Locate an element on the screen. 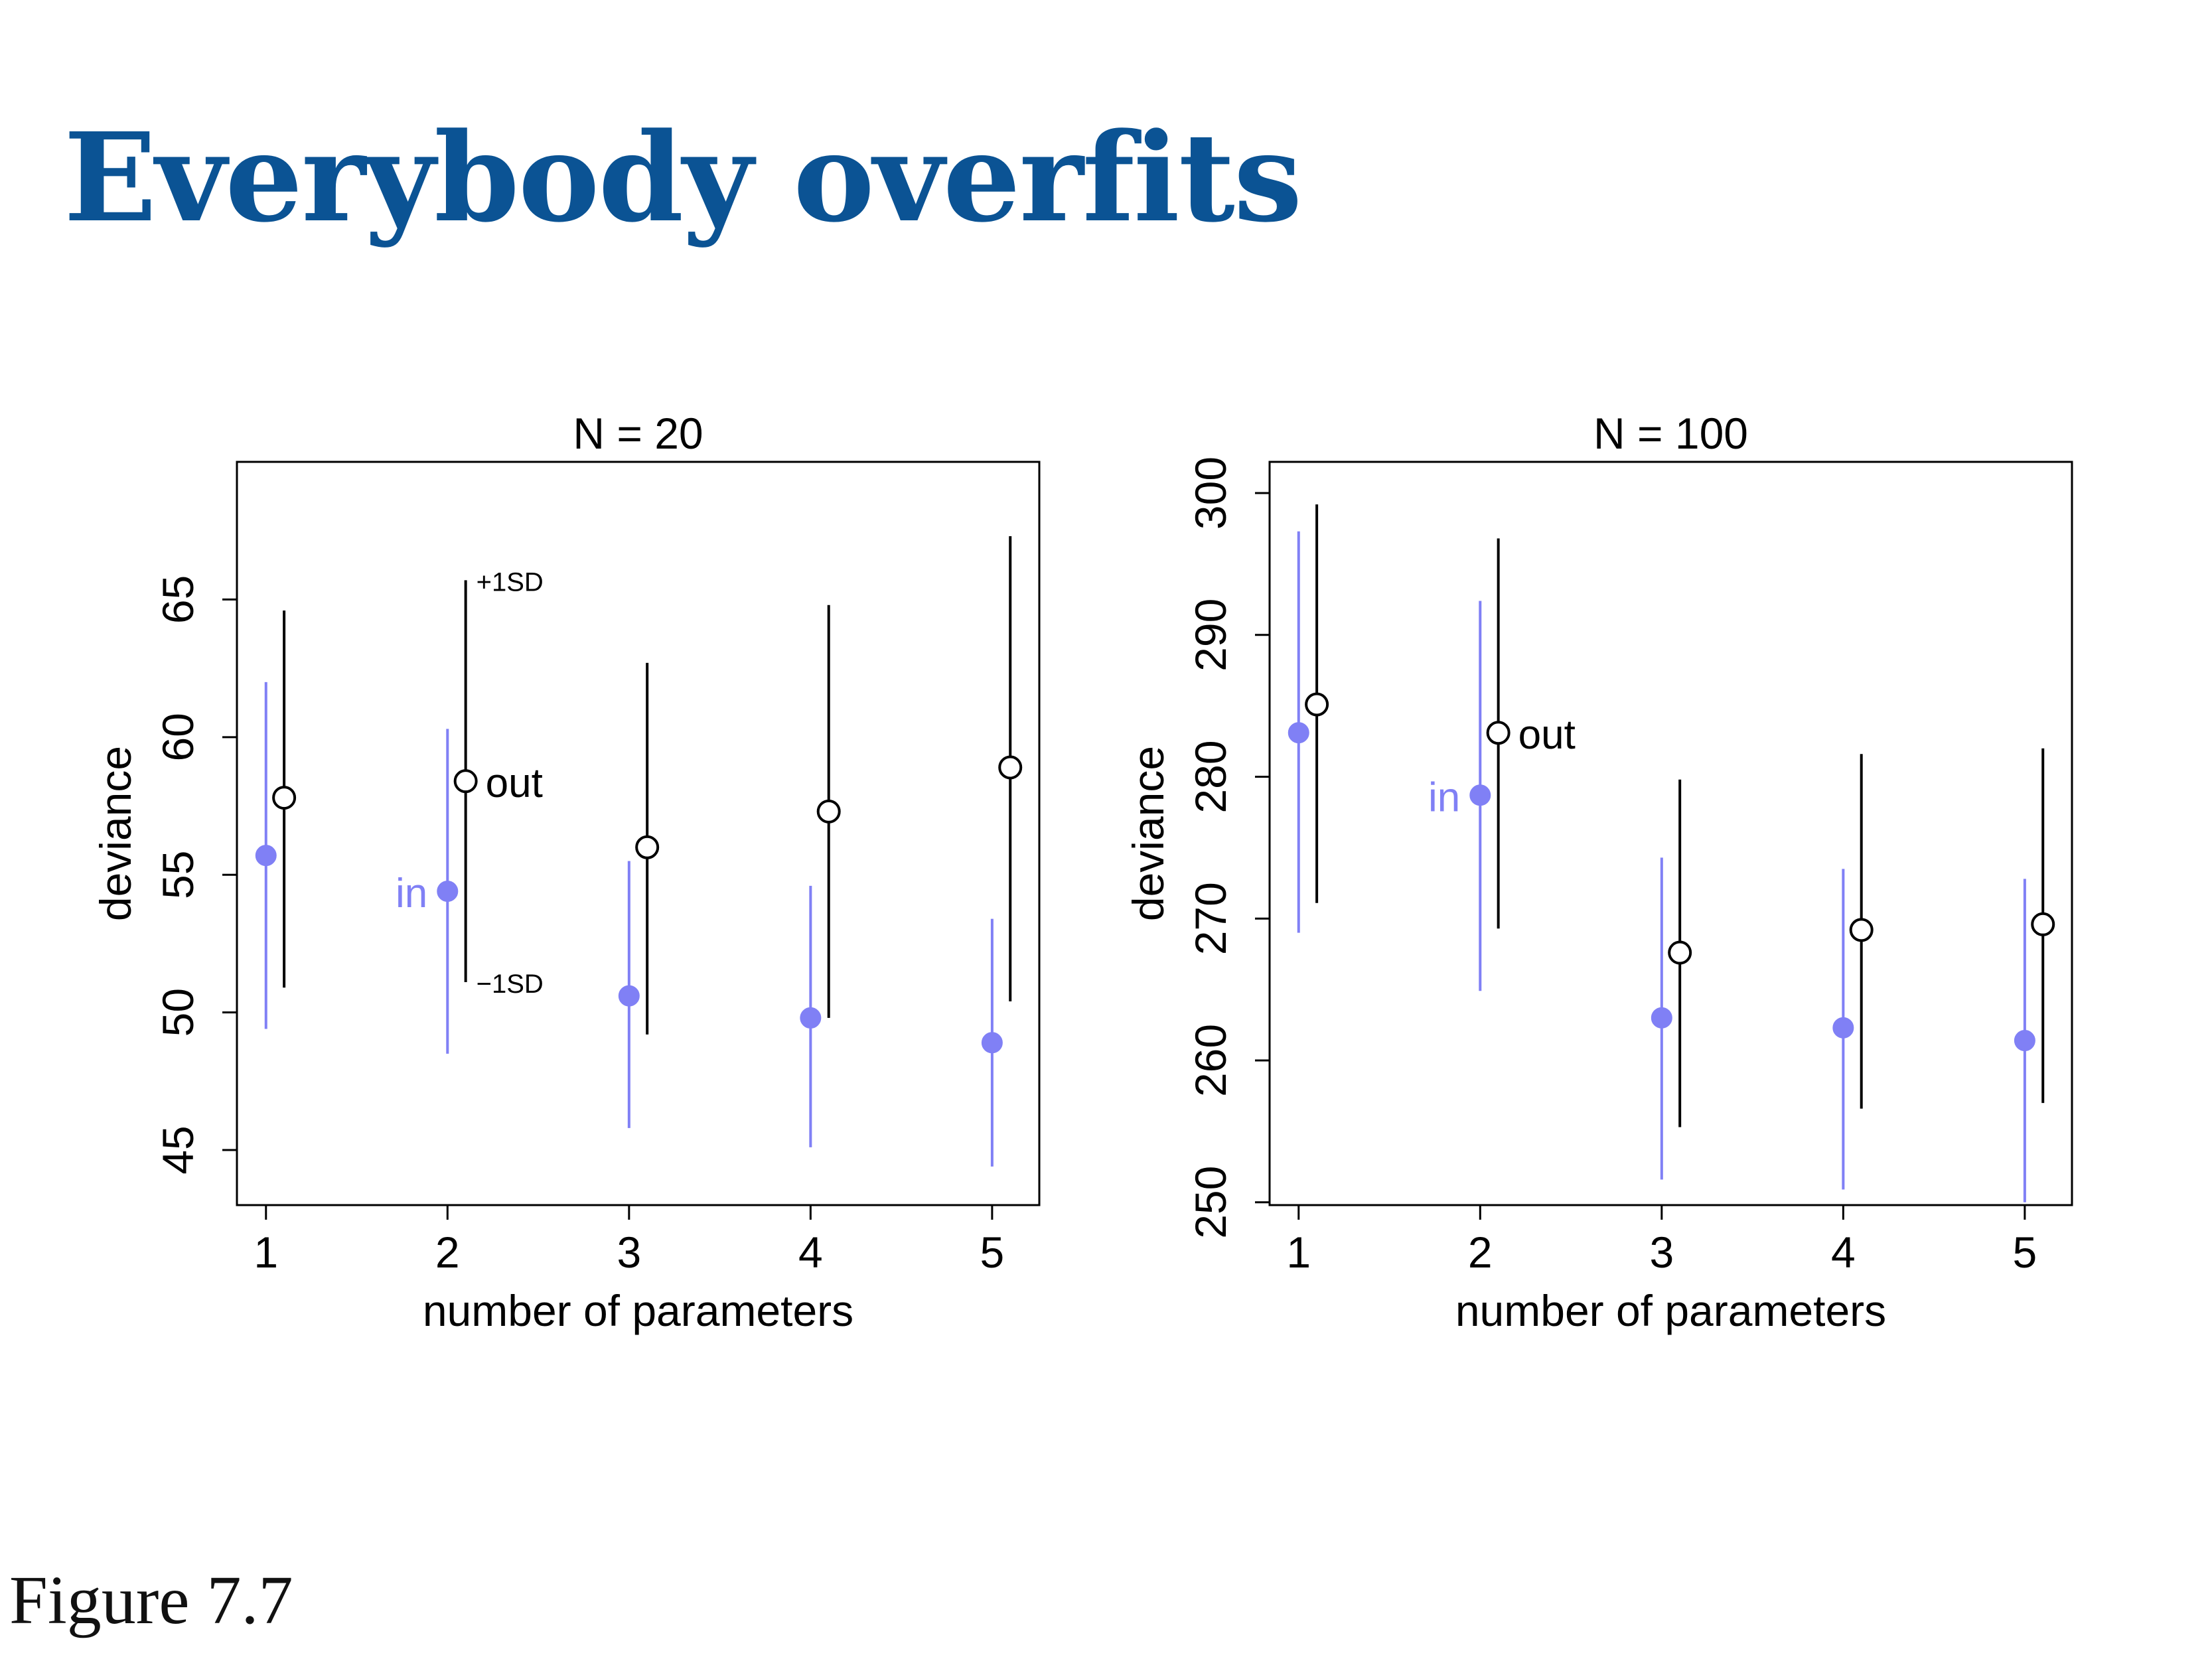 This screenshot has width=2212, height=1659. y-tick-label: 300 is located at coordinates (1210, 493).